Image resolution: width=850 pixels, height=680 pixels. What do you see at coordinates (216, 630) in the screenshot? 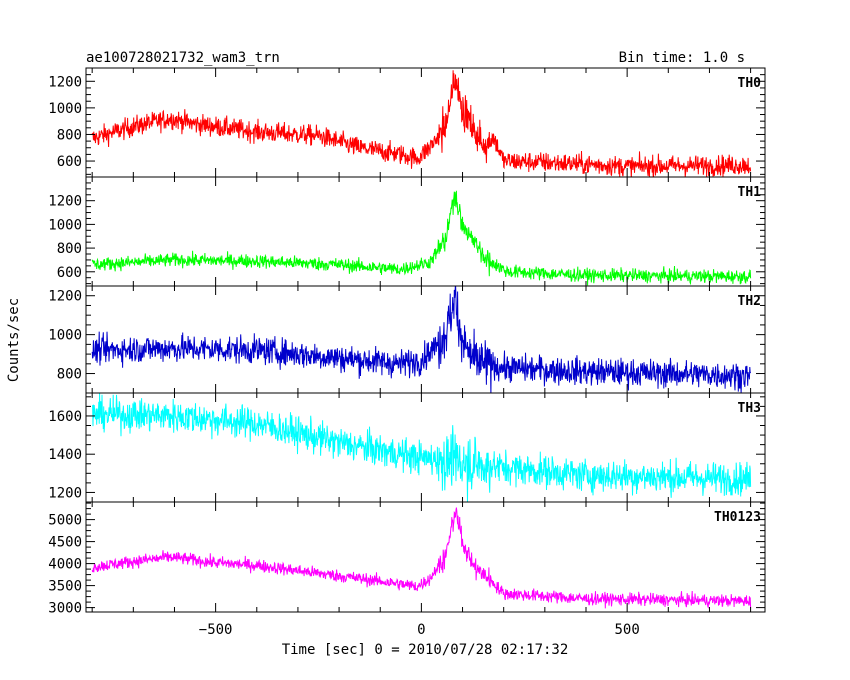
I see `x-tick-label: −500` at bounding box center [216, 630].